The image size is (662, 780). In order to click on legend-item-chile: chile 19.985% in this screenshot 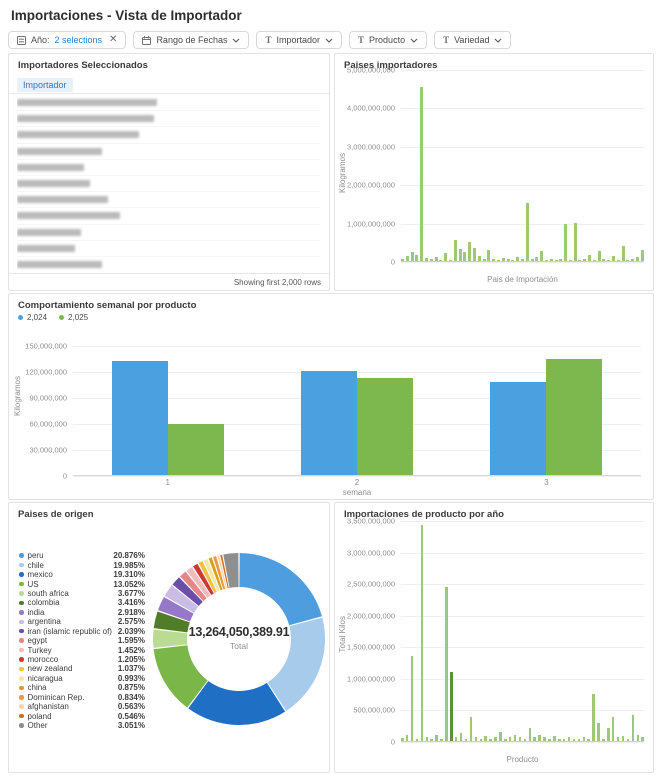, I will do `click(82, 565)`.